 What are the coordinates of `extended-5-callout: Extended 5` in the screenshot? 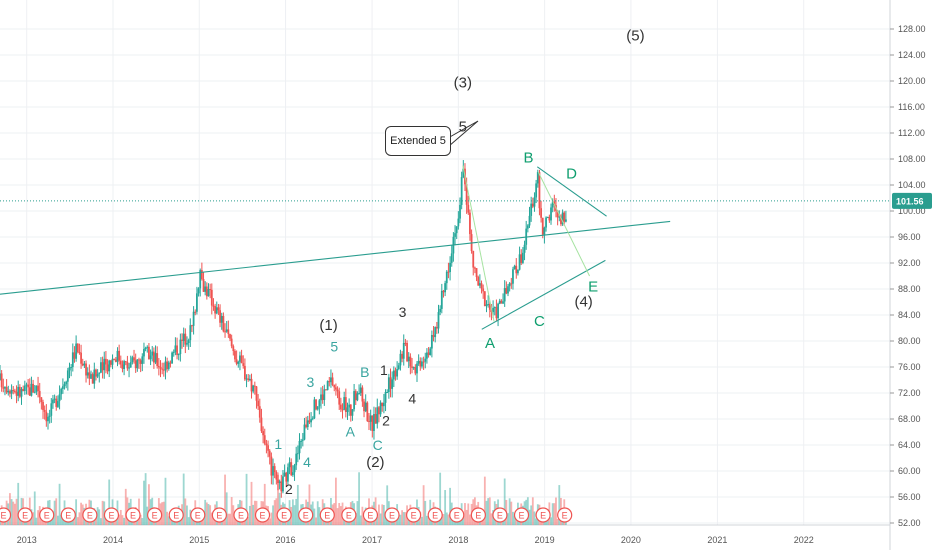 It's located at (418, 141).